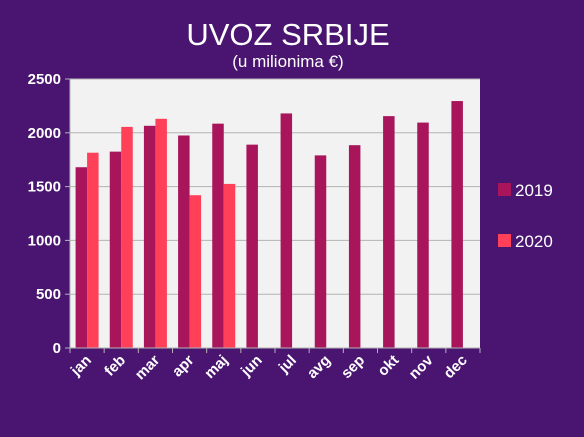 The height and width of the screenshot is (437, 584). What do you see at coordinates (44, 133) in the screenshot?
I see `y-tick-label: 2000` at bounding box center [44, 133].